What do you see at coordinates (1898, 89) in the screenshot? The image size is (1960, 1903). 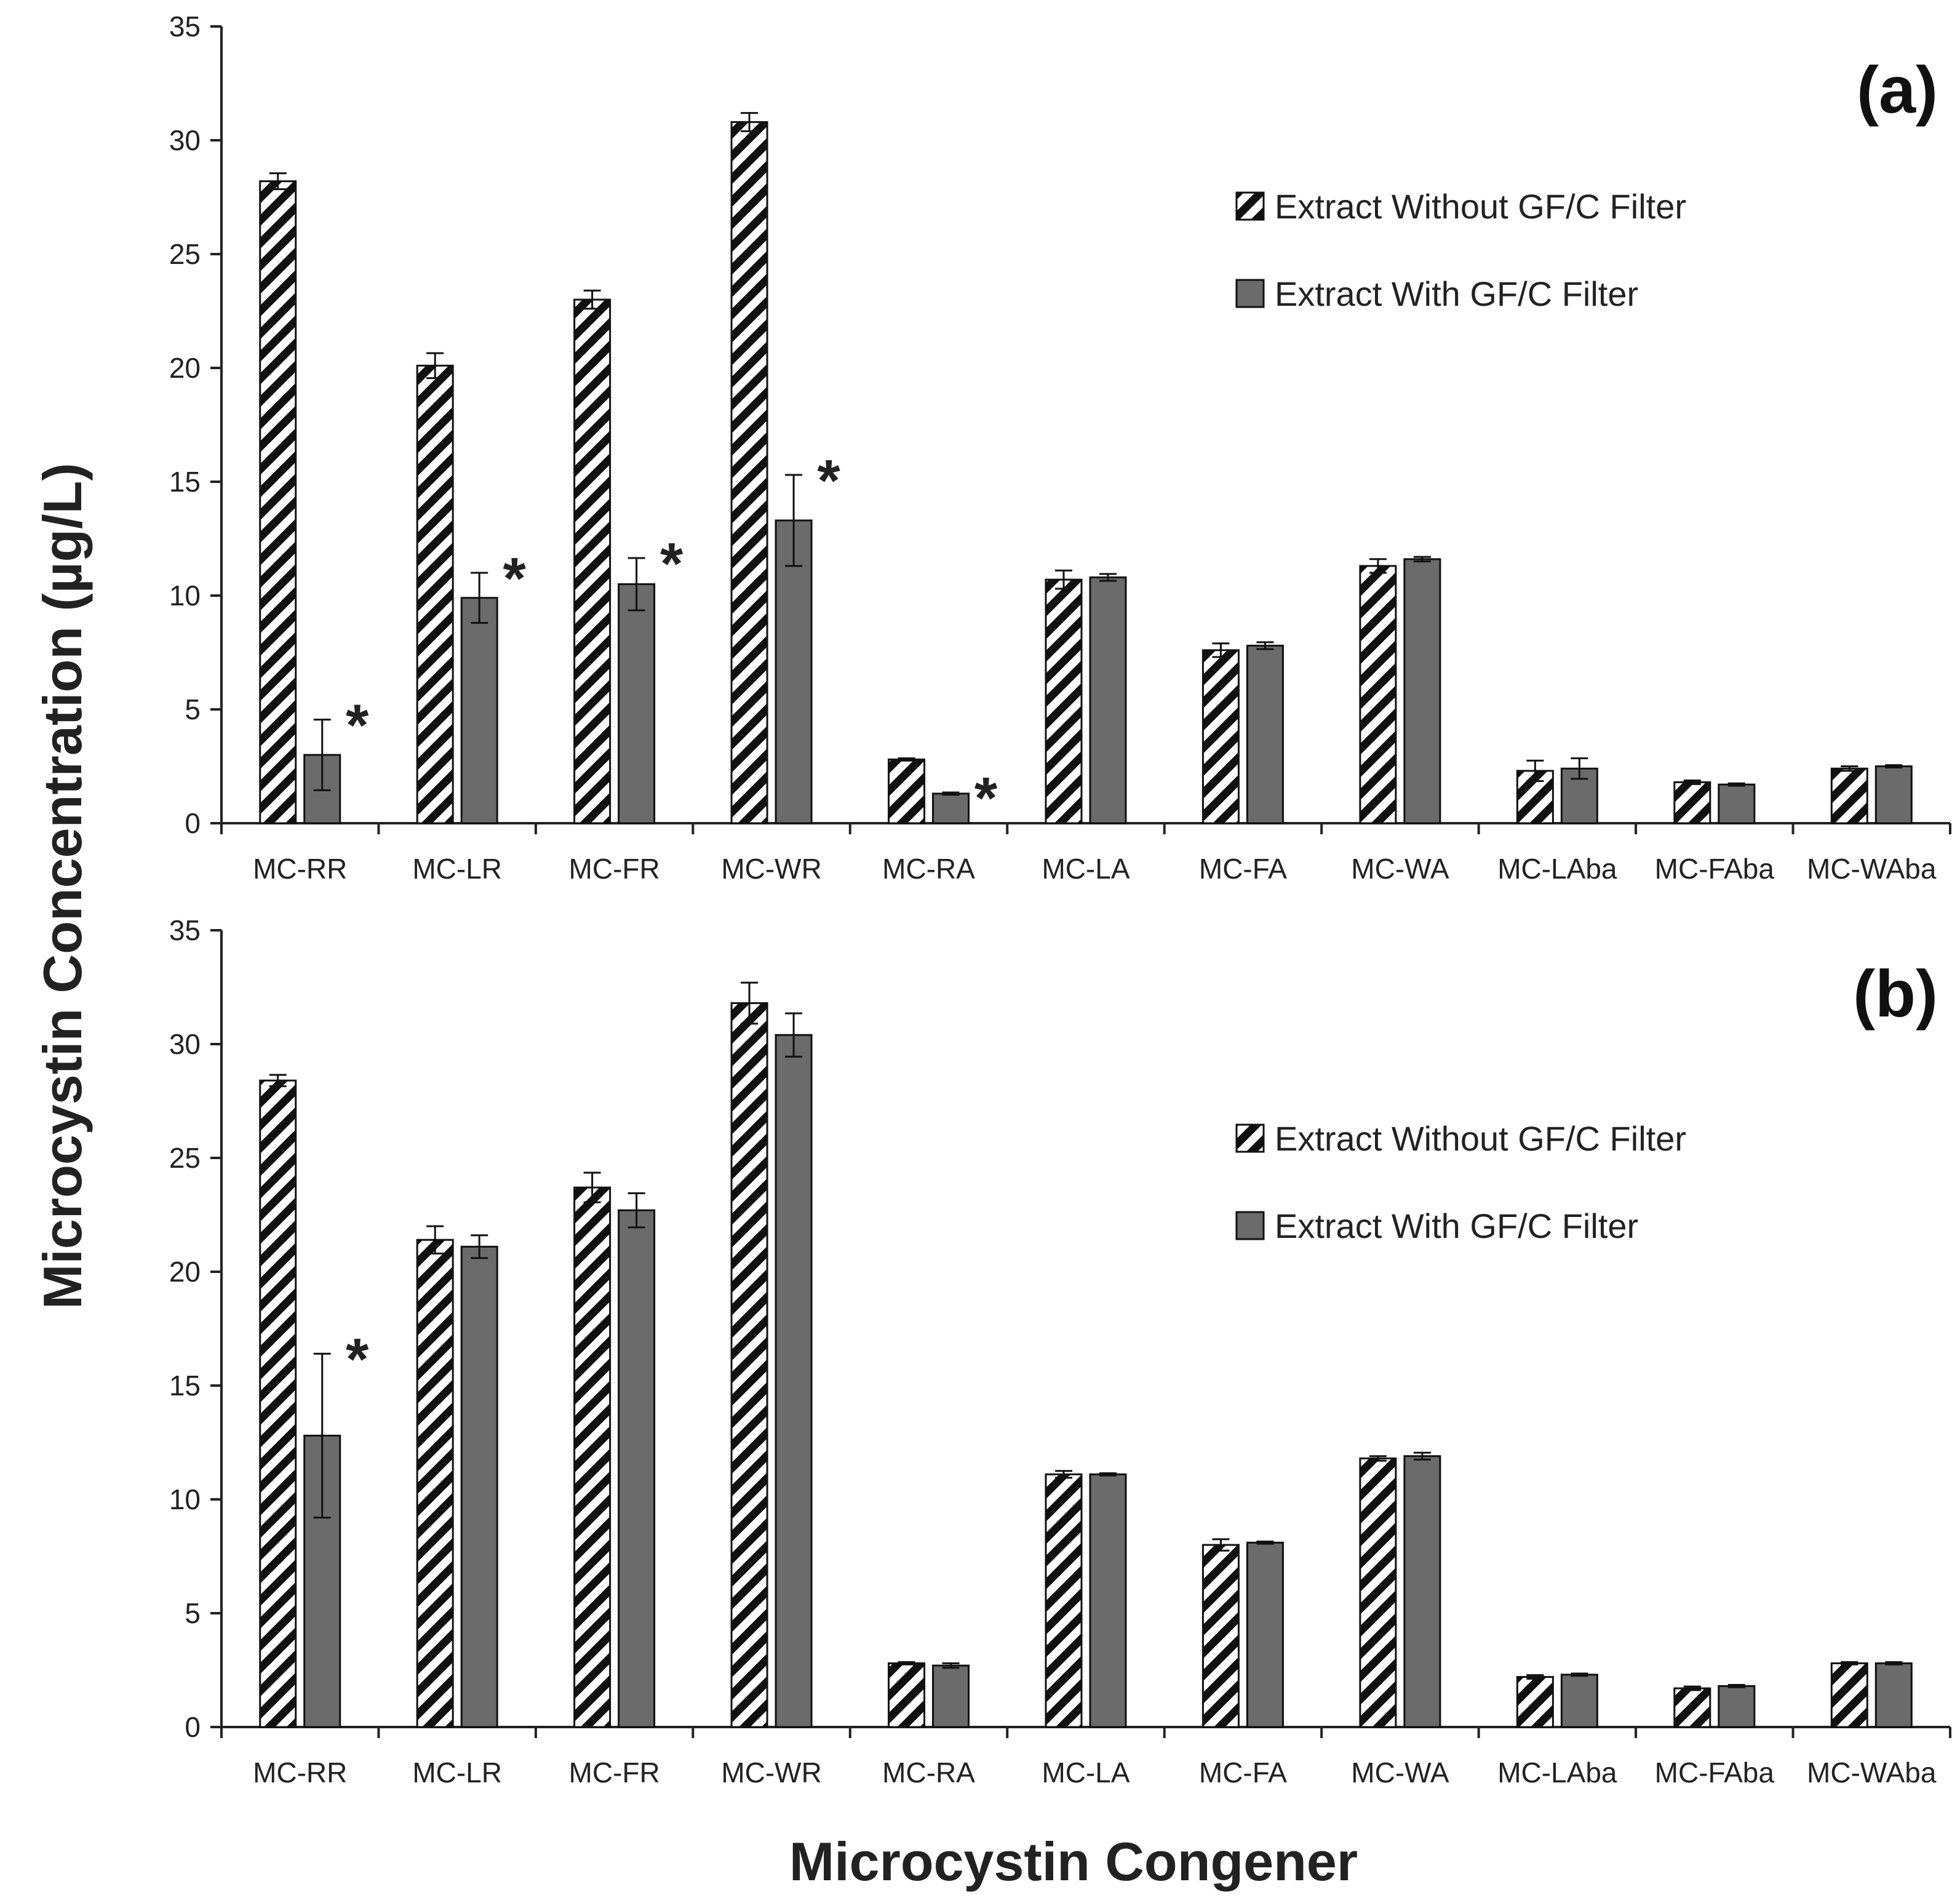 I see `panel-label: (a)` at bounding box center [1898, 89].